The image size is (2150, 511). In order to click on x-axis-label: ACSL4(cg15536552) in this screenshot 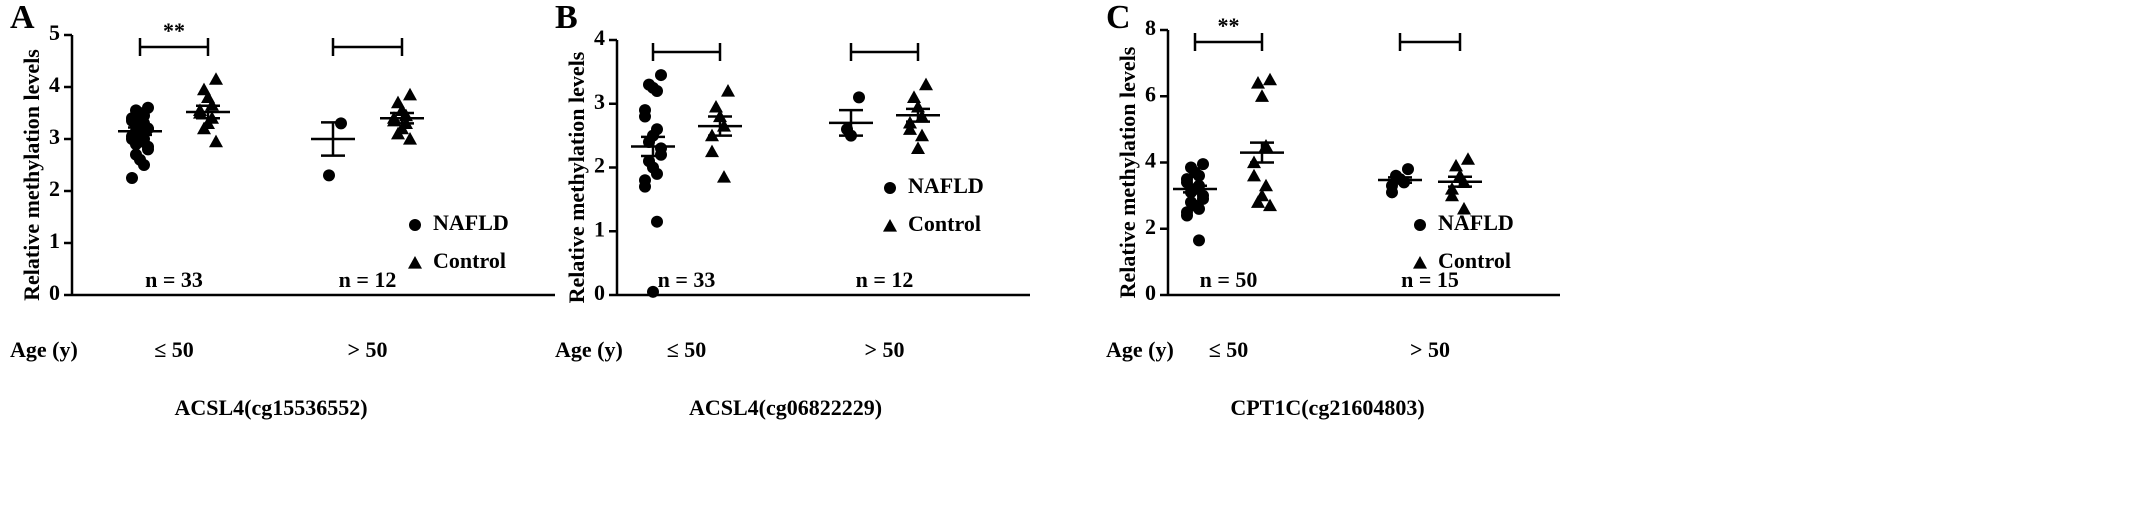, I will do `click(270, 407)`.